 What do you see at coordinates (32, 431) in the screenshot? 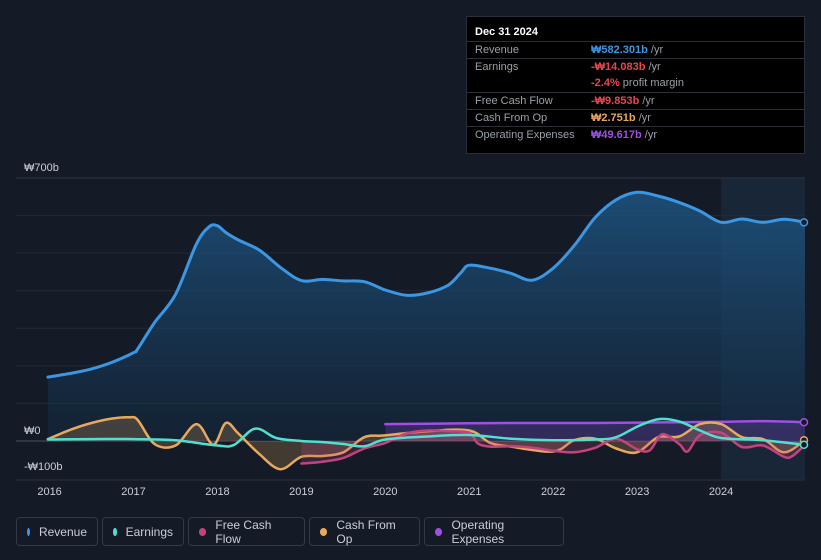
I see `y-tick-label: ₩0` at bounding box center [32, 431].